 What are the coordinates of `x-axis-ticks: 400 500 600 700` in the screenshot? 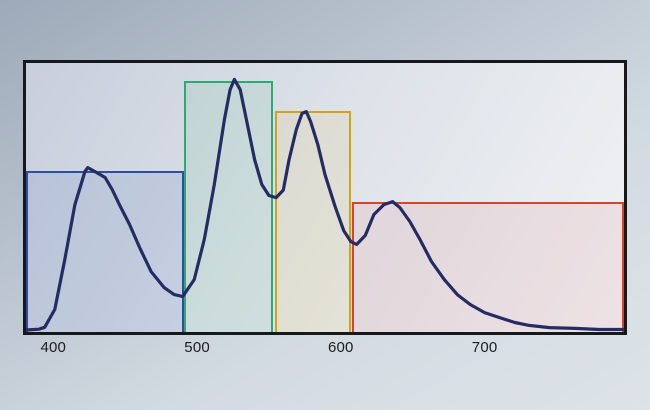 It's located at (325, 349).